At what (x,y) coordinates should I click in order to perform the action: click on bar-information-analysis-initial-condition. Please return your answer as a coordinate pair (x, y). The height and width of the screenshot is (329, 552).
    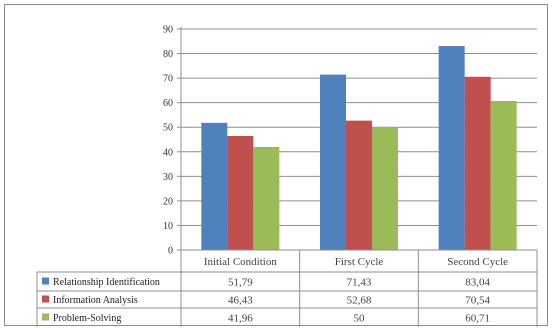
    Looking at the image, I should click on (240, 192).